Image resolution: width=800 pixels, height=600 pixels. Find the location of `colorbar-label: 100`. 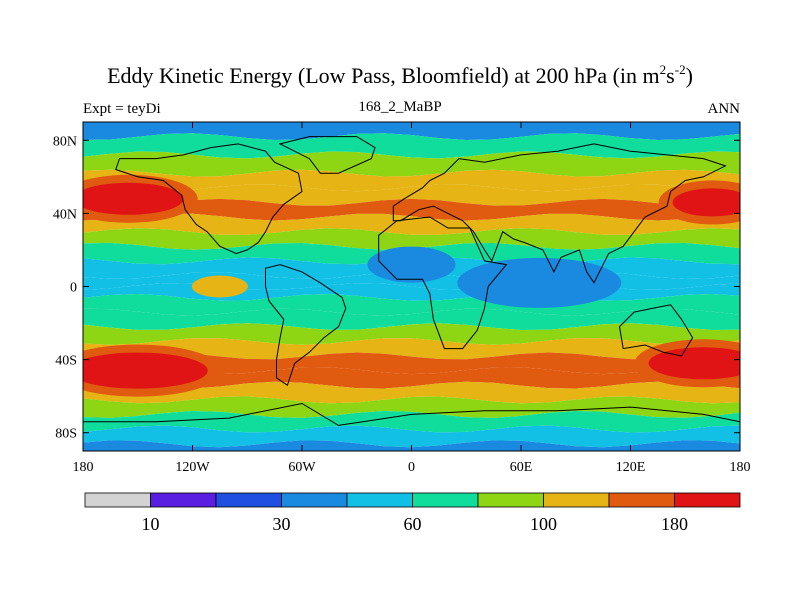

colorbar-label: 100 is located at coordinates (543, 524).